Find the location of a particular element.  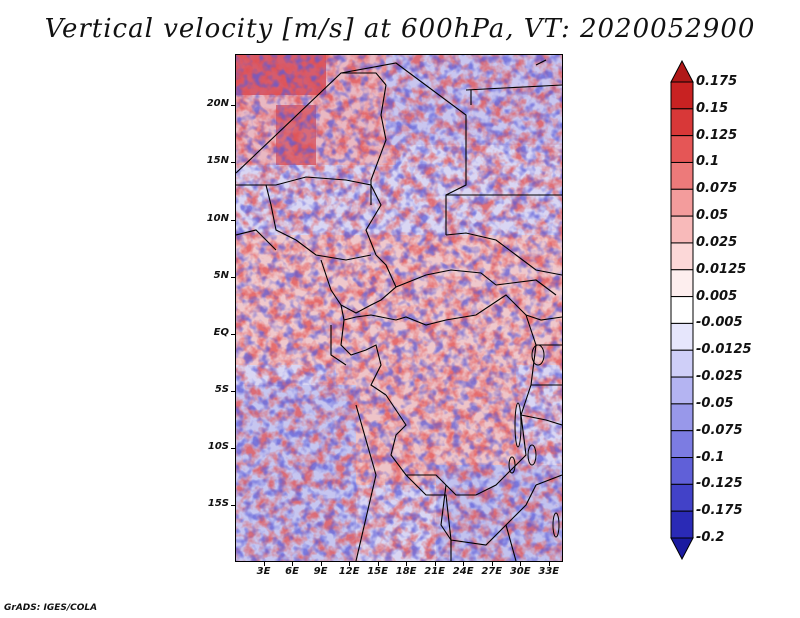

colorbar-label: -0.075 is located at coordinates (719, 430).